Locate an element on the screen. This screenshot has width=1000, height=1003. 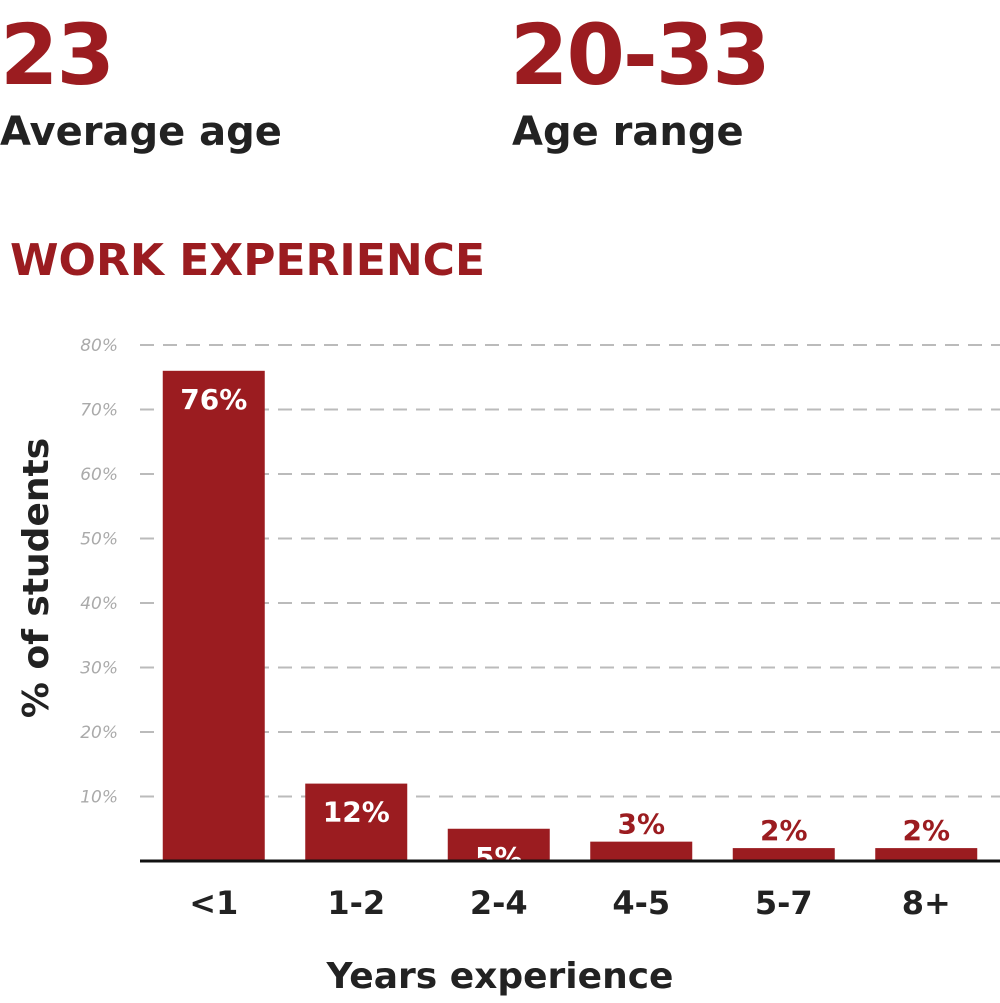
stat-label: Average age is located at coordinates (141, 132).